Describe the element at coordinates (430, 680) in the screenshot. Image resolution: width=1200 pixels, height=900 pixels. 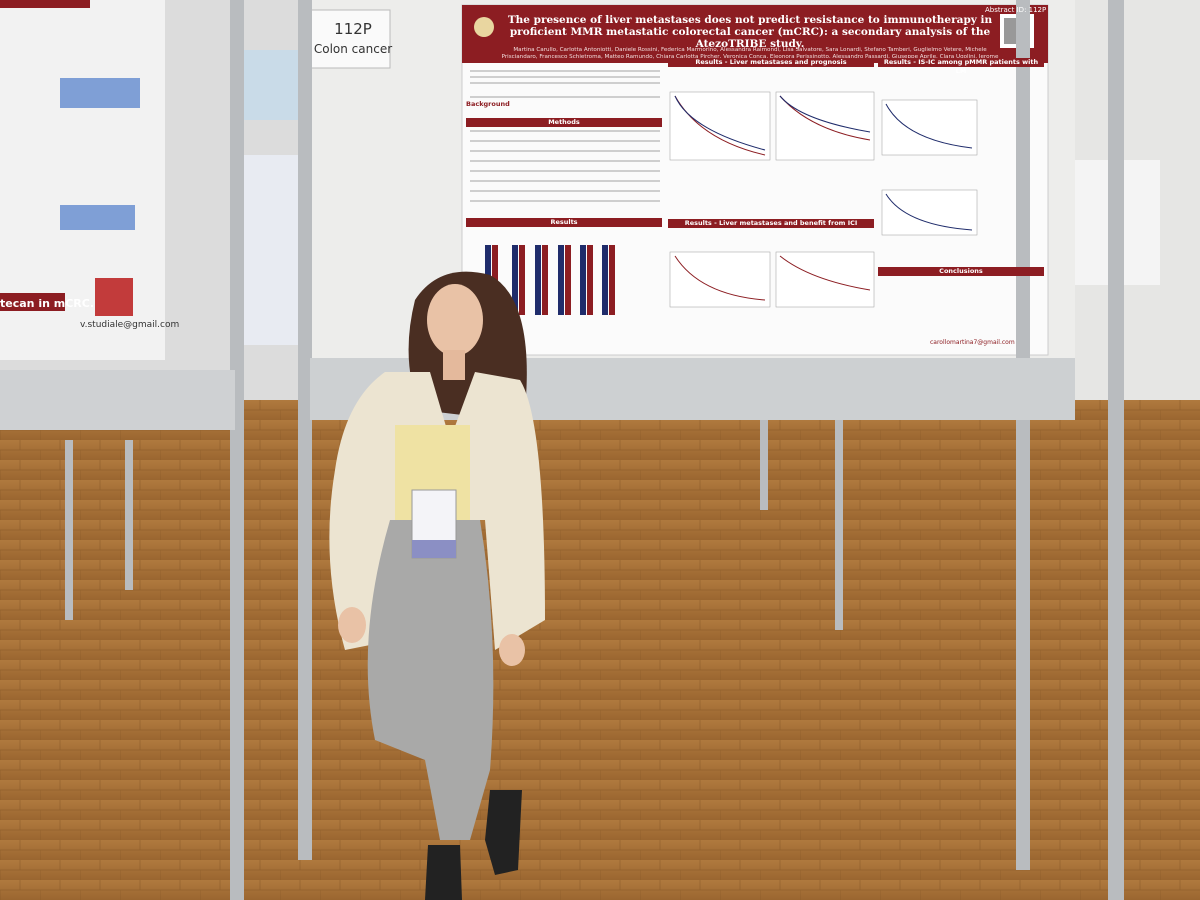
I see `trousers` at that location.